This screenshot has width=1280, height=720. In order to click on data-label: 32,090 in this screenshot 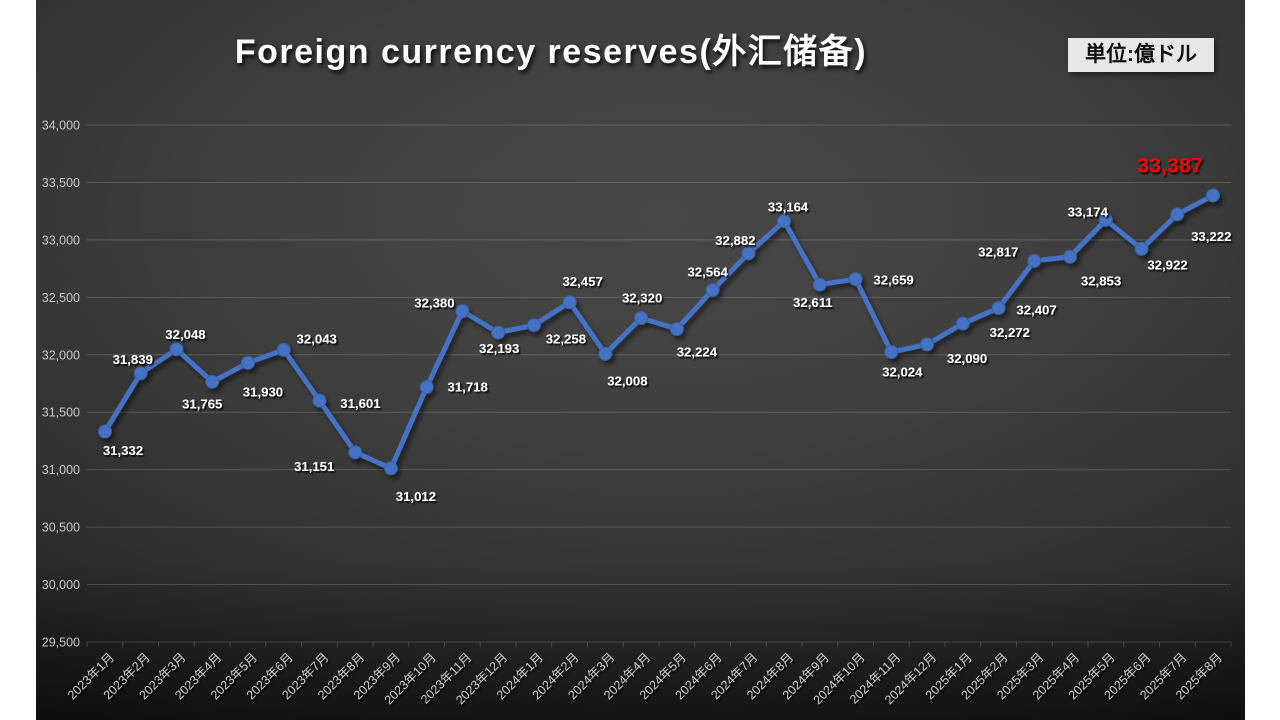, I will do `click(967, 358)`.